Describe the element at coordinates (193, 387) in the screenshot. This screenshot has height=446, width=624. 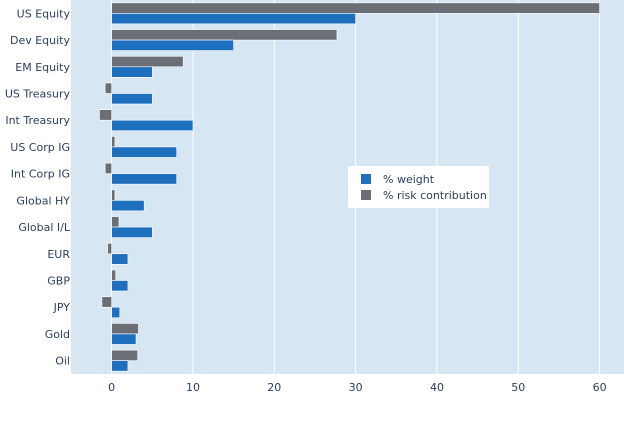
I see `x-tick-label: 10` at that location.